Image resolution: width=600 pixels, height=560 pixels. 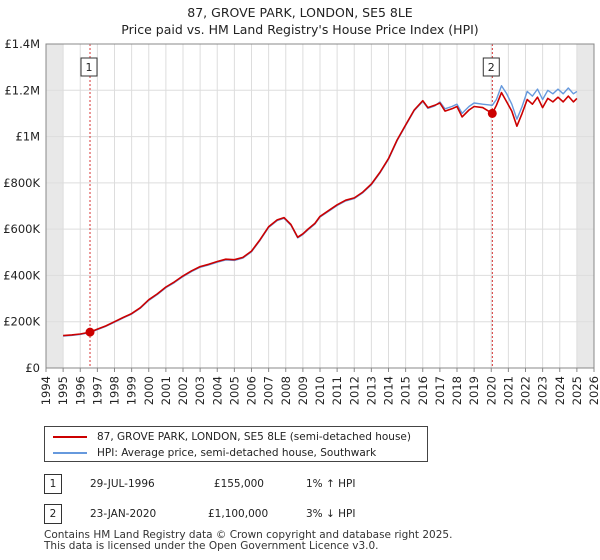 What do you see at coordinates (21, 275) in the screenshot?
I see `y-tick-label: £400K` at bounding box center [21, 275].